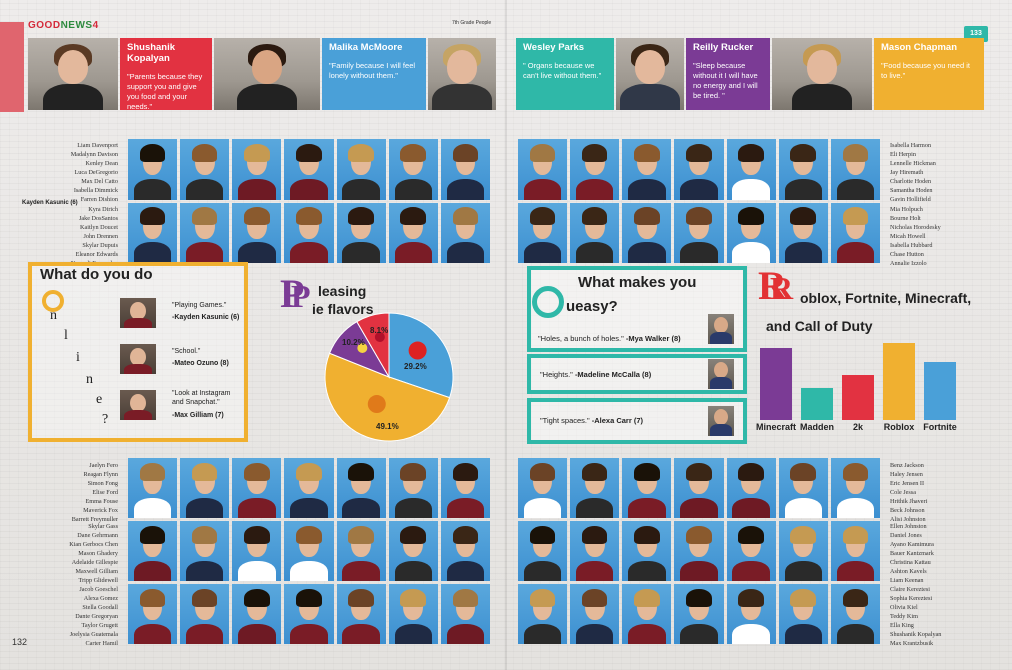  What do you see at coordinates (103, 465) in the screenshot?
I see `student-name: Jaelyn Fero` at bounding box center [103, 465].